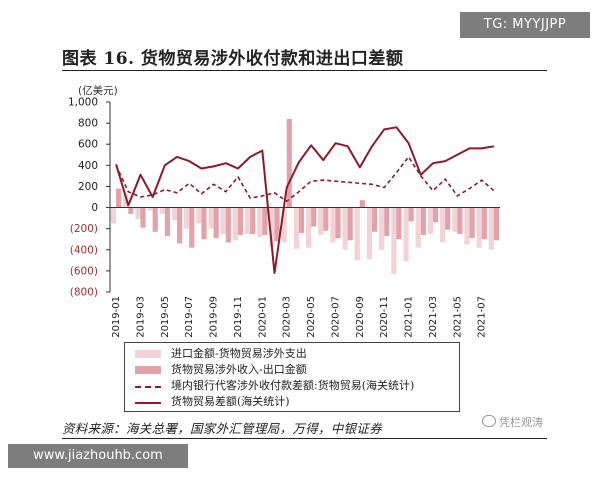  What do you see at coordinates (84, 229) in the screenshot?
I see `y-tick-label: (200)` at bounding box center [84, 229].